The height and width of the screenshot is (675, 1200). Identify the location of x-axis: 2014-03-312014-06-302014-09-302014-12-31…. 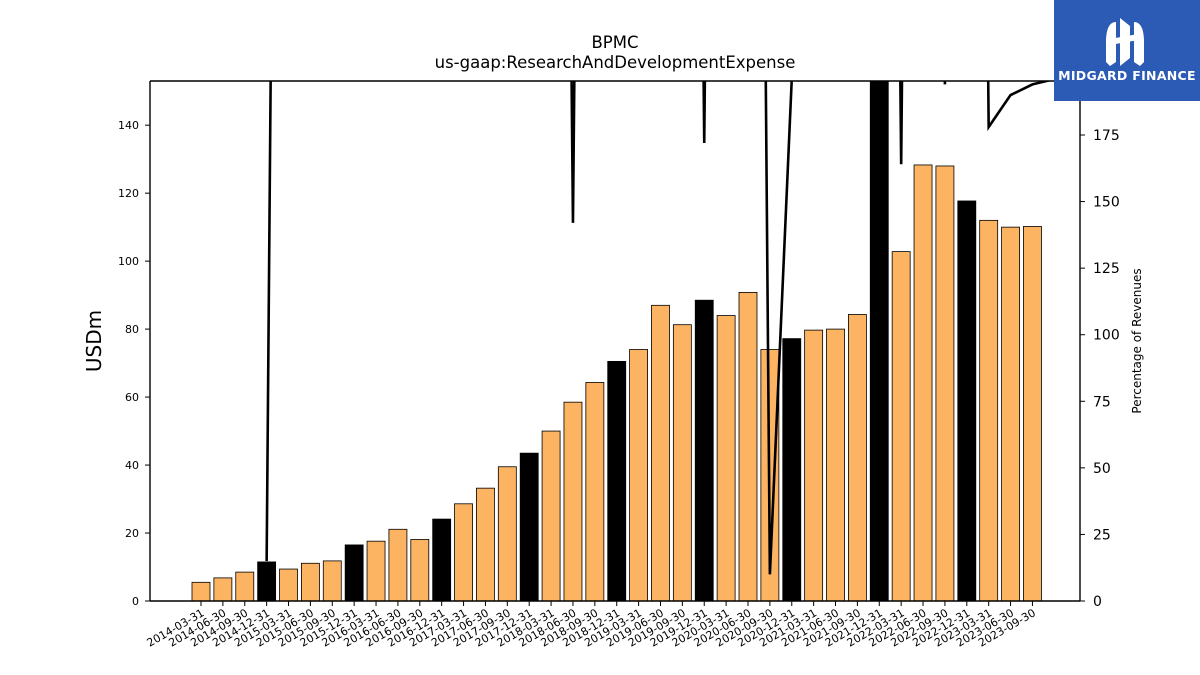
(591, 625).